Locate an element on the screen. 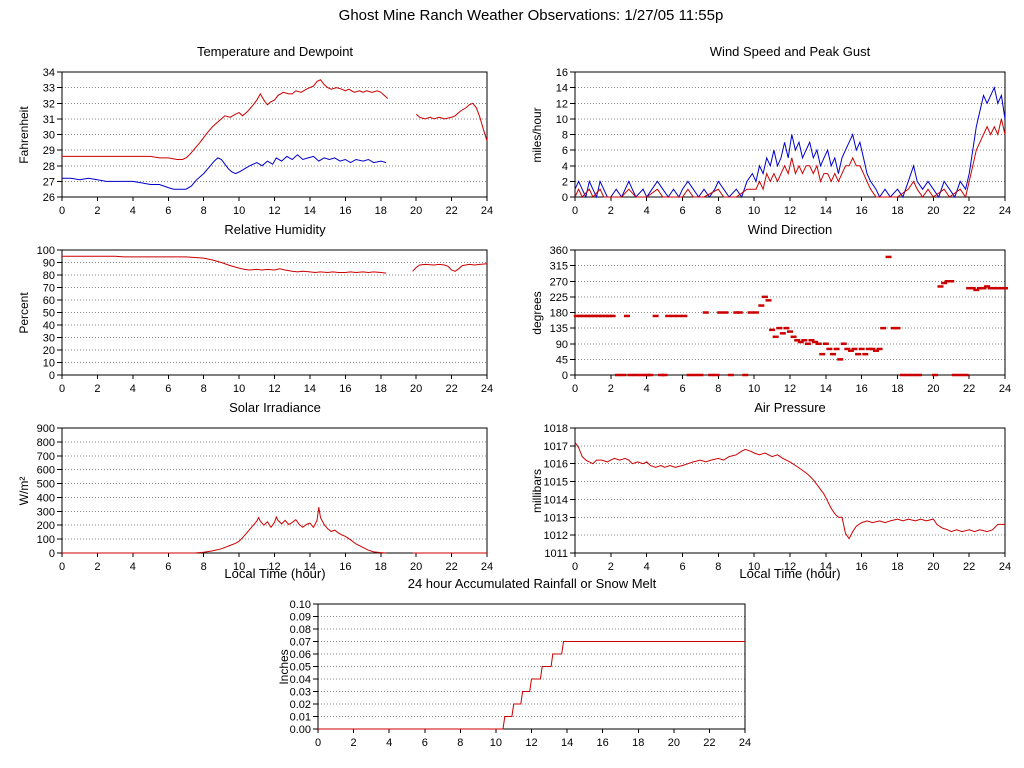 This screenshot has width=1024, height=768. chart-title-pressure: Air Pressure is located at coordinates (790, 407).